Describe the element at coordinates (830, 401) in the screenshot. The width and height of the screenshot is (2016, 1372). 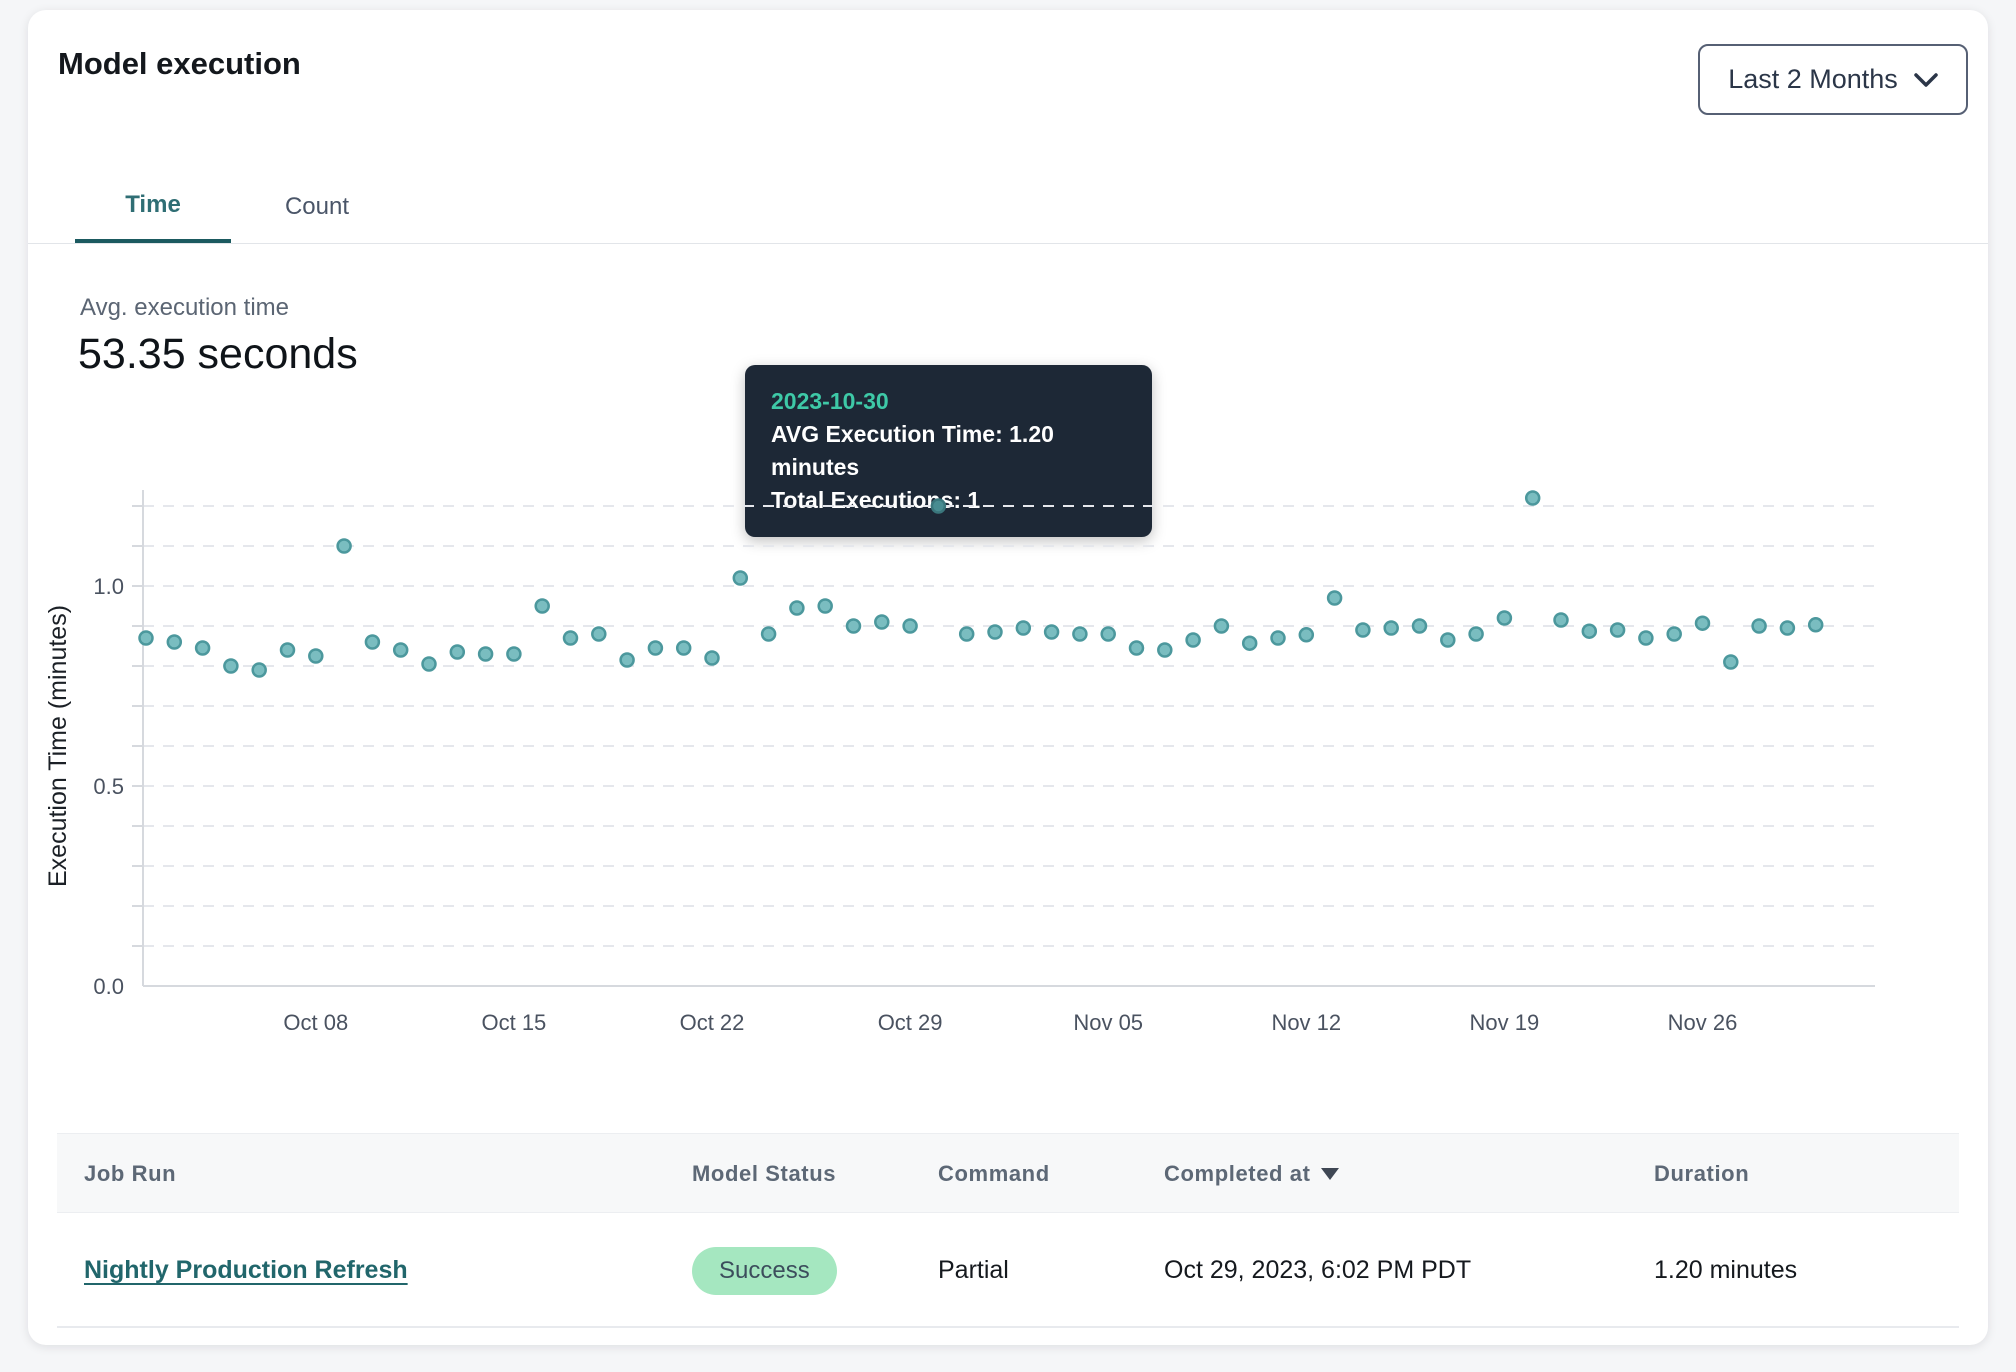
I see `tooltip-date: 2023-10-30` at that location.